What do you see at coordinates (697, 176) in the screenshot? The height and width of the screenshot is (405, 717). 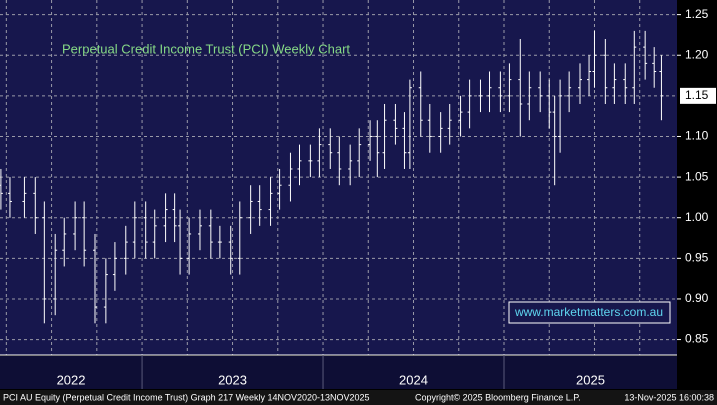 I see `y-tick-label: 1.05` at bounding box center [697, 176].